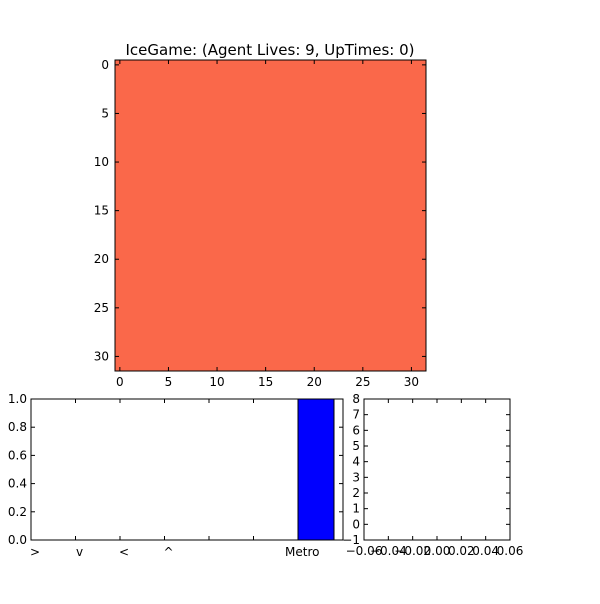 The image size is (600, 604). Describe the element at coordinates (101, 356) in the screenshot. I see `heatmap-y-tick-label: 30` at that location.